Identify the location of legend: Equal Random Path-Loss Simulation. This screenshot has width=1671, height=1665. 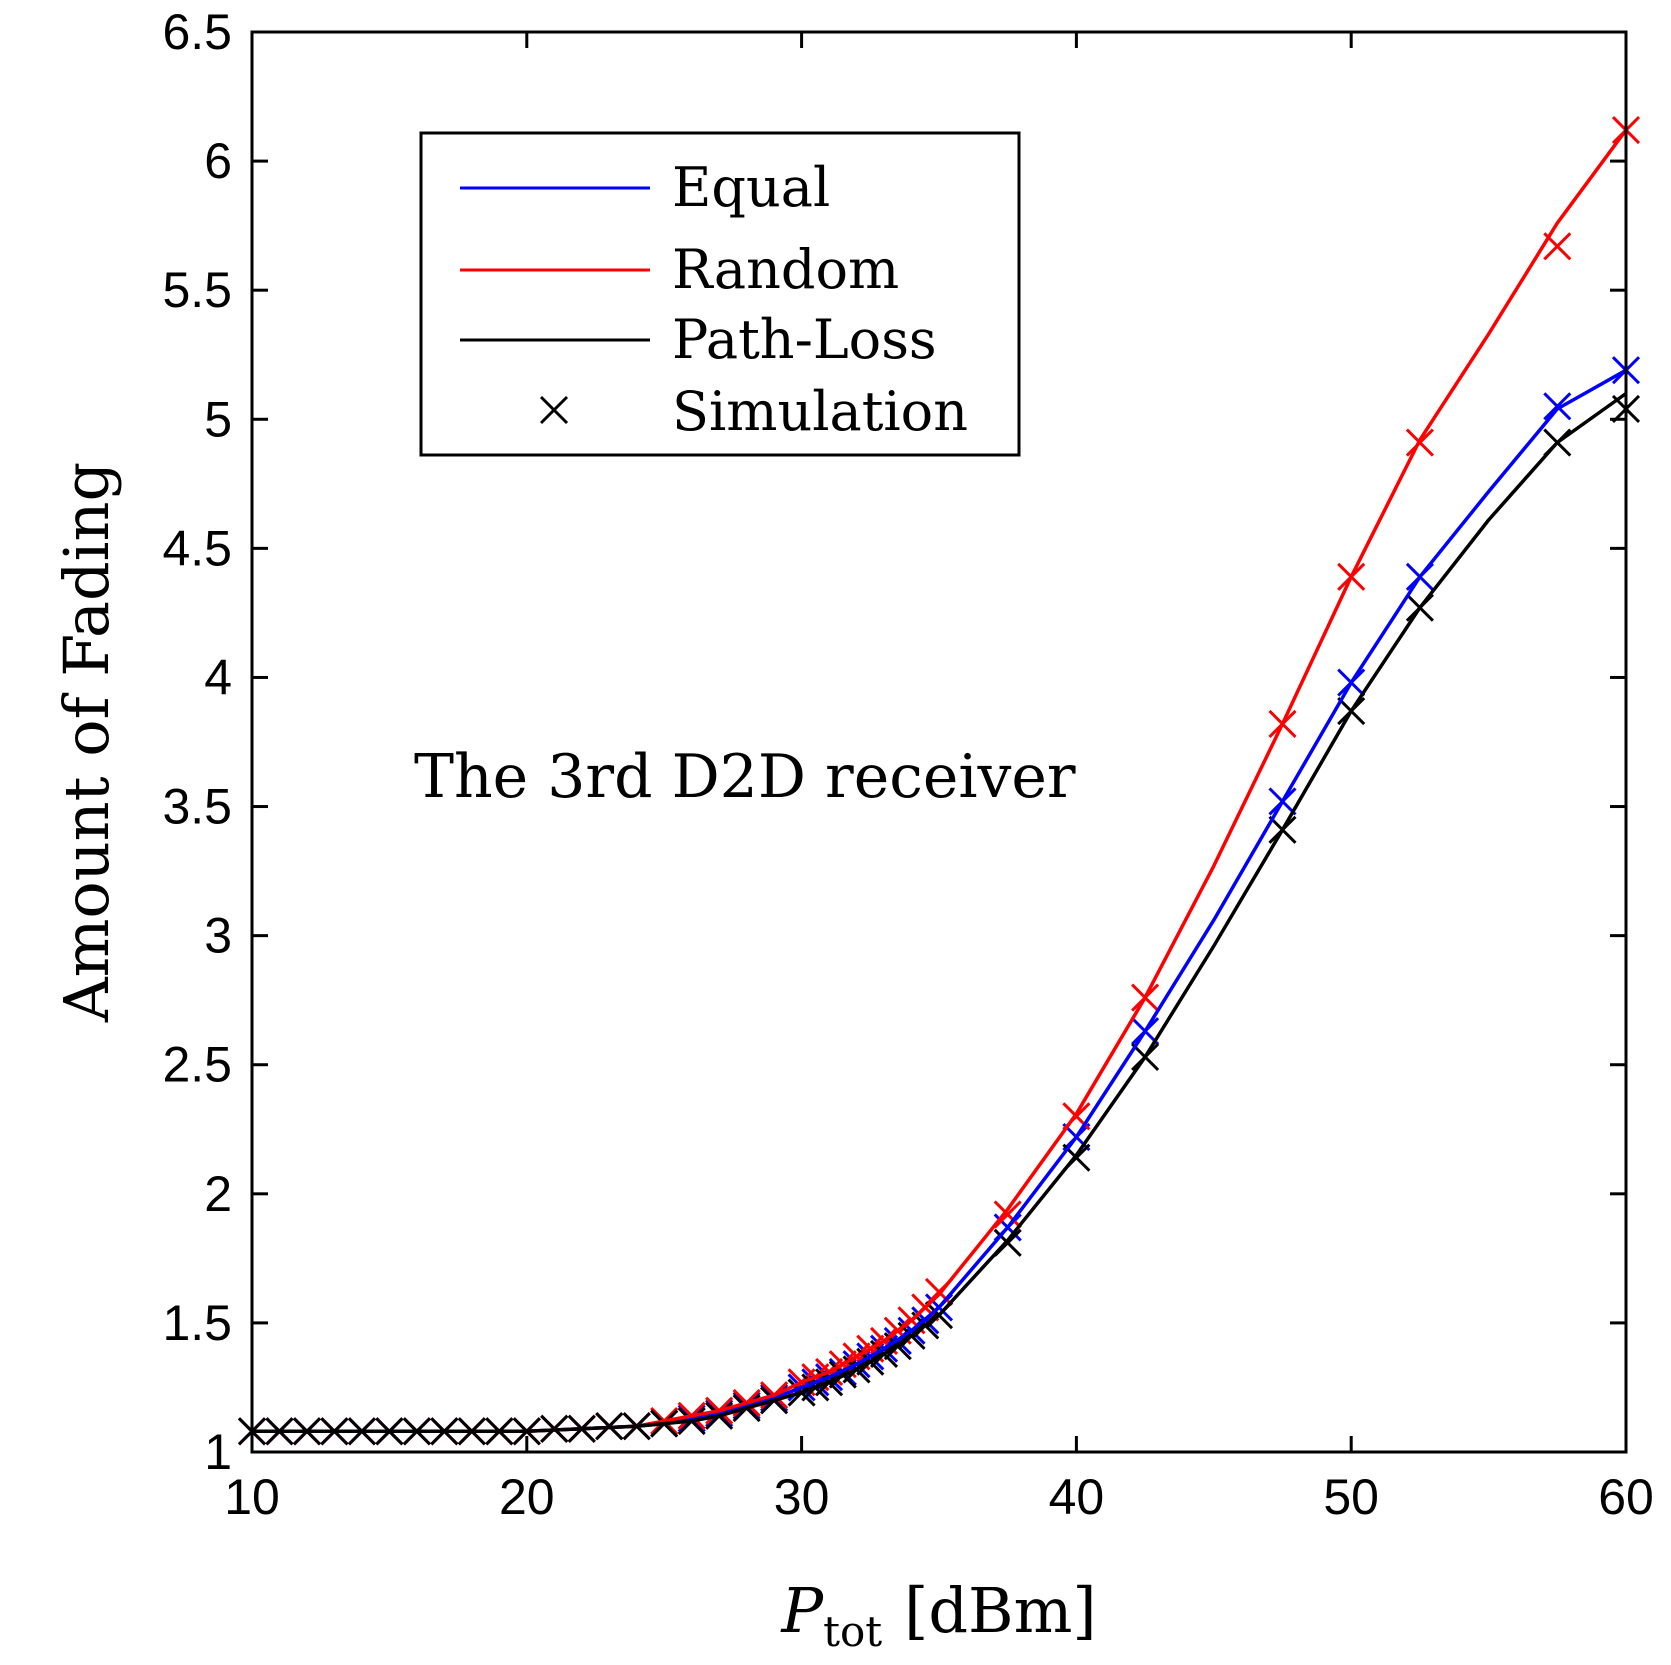
(720, 294).